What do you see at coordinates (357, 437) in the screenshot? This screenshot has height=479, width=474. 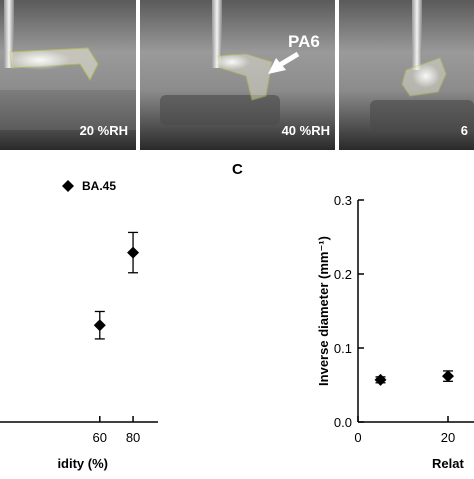 I see `right-x-tick-label-0: 0` at bounding box center [357, 437].